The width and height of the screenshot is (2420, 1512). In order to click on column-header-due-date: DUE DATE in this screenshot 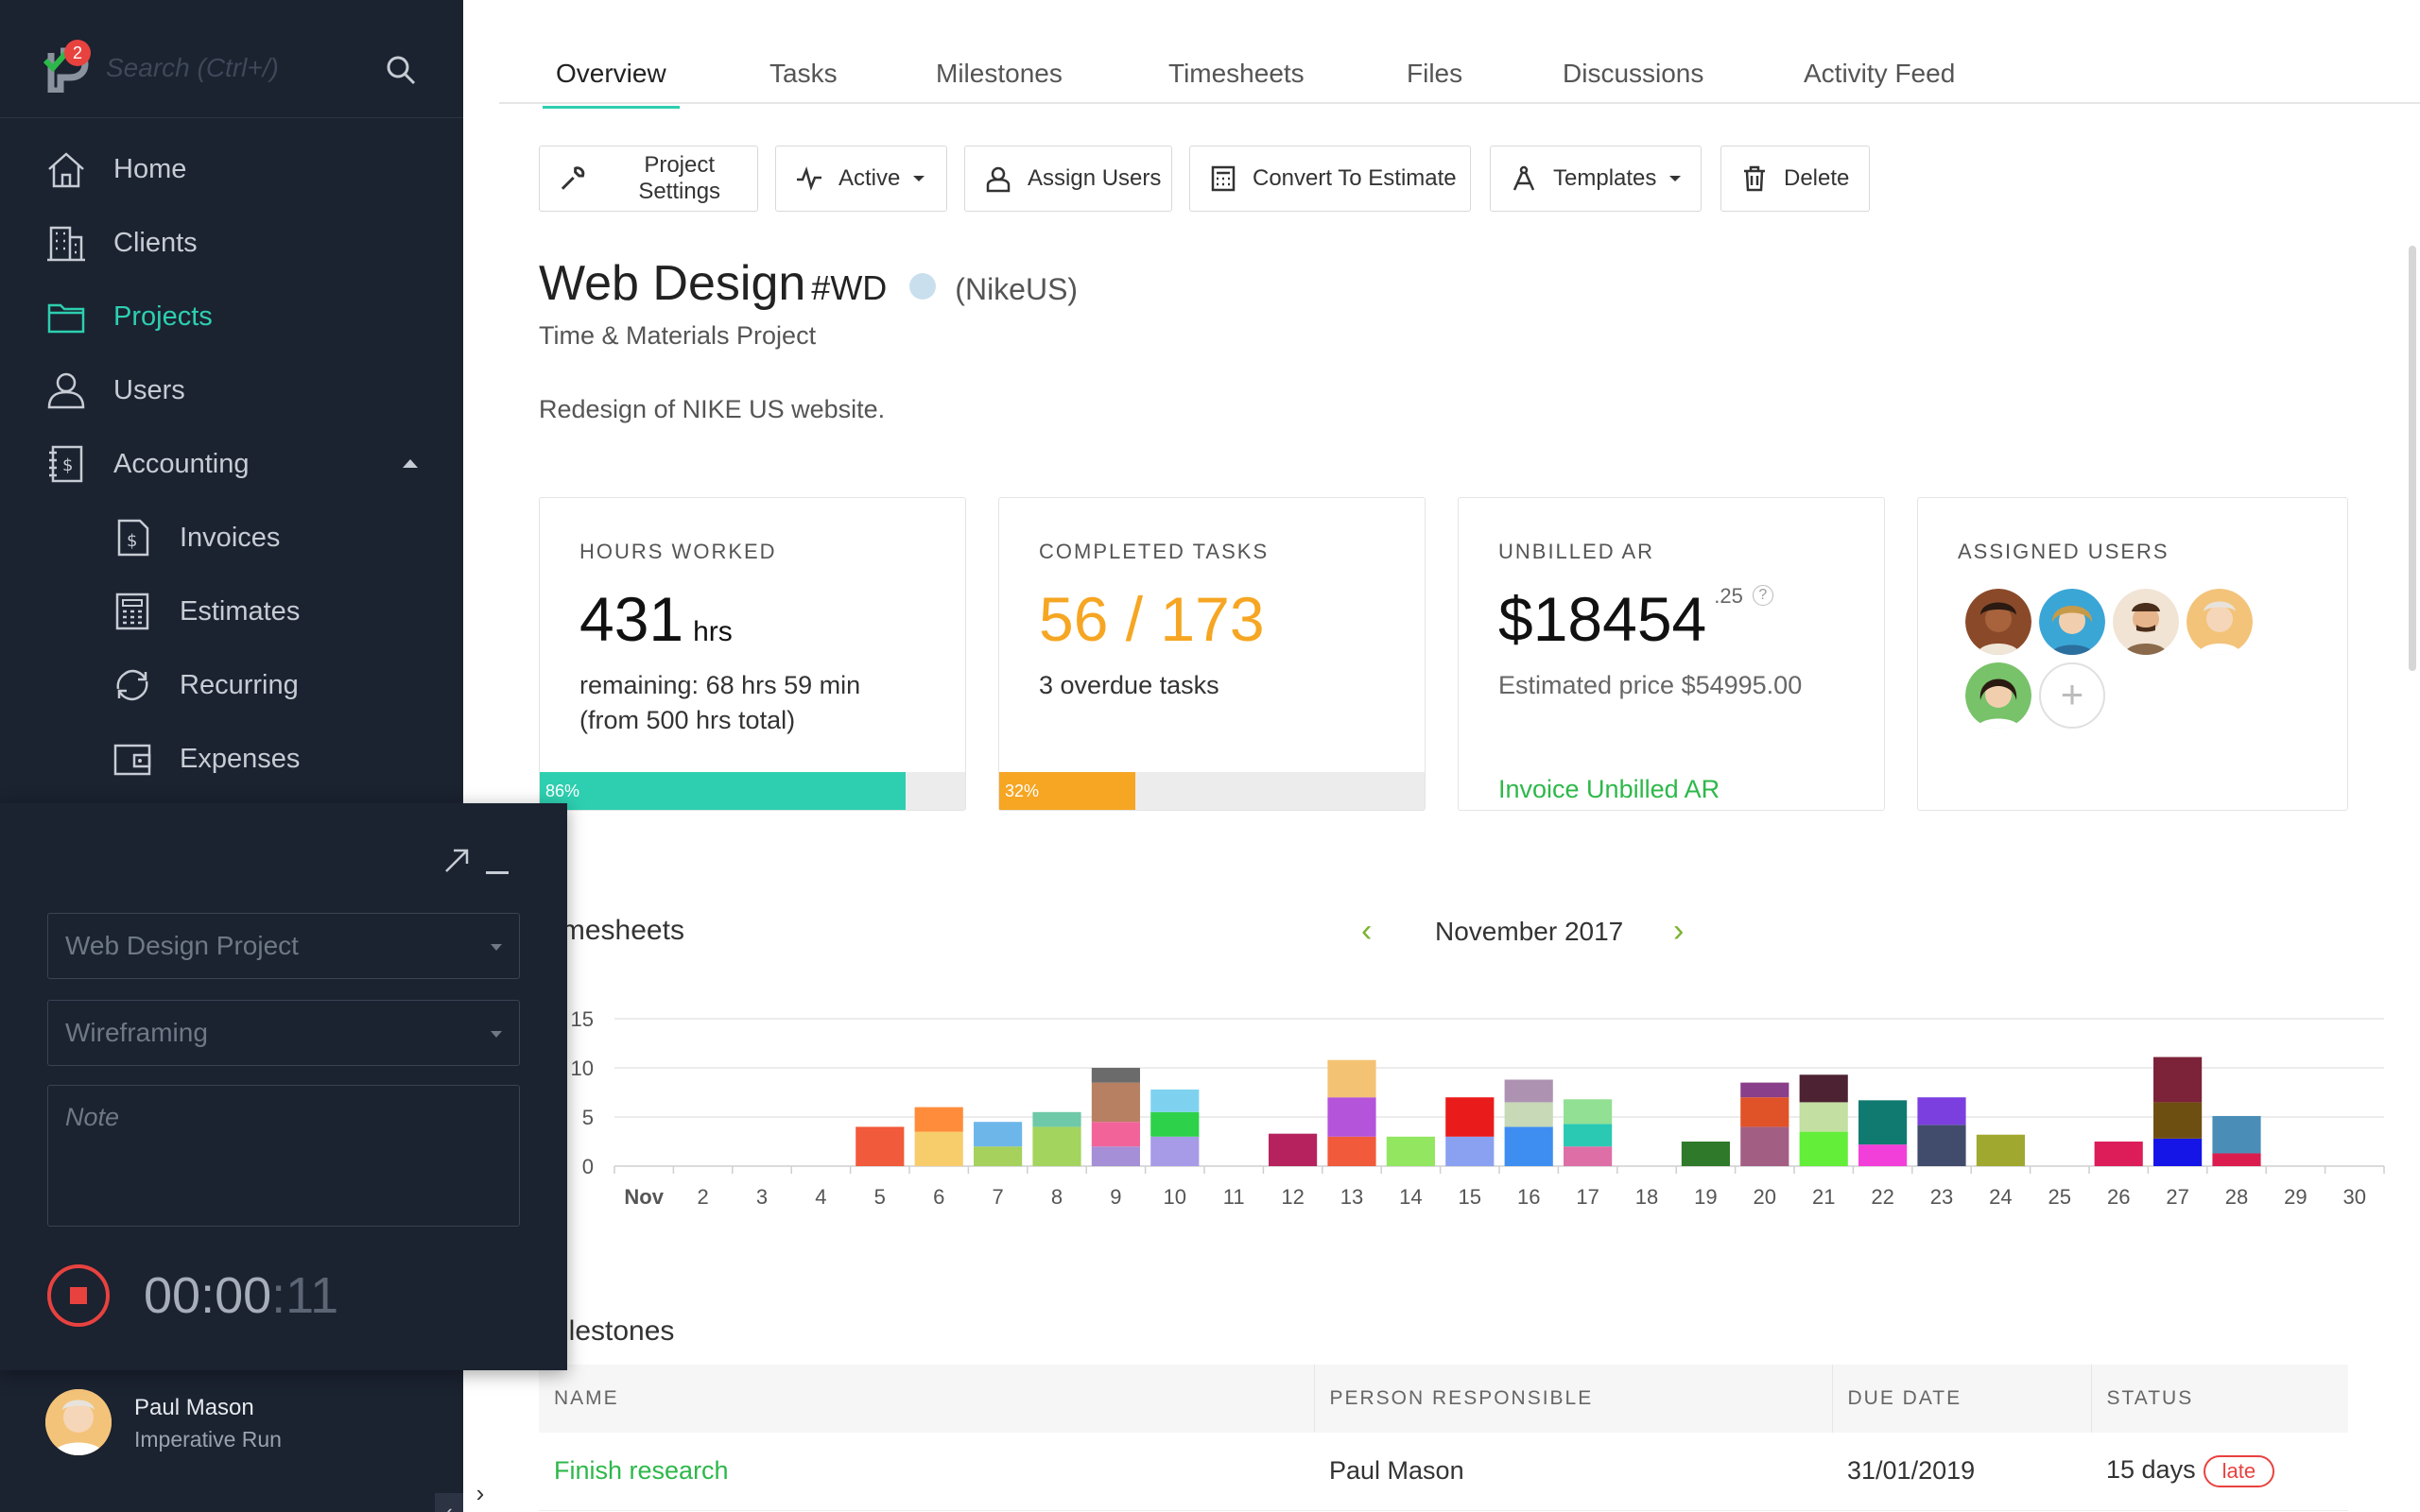, I will do `click(1962, 1399)`.